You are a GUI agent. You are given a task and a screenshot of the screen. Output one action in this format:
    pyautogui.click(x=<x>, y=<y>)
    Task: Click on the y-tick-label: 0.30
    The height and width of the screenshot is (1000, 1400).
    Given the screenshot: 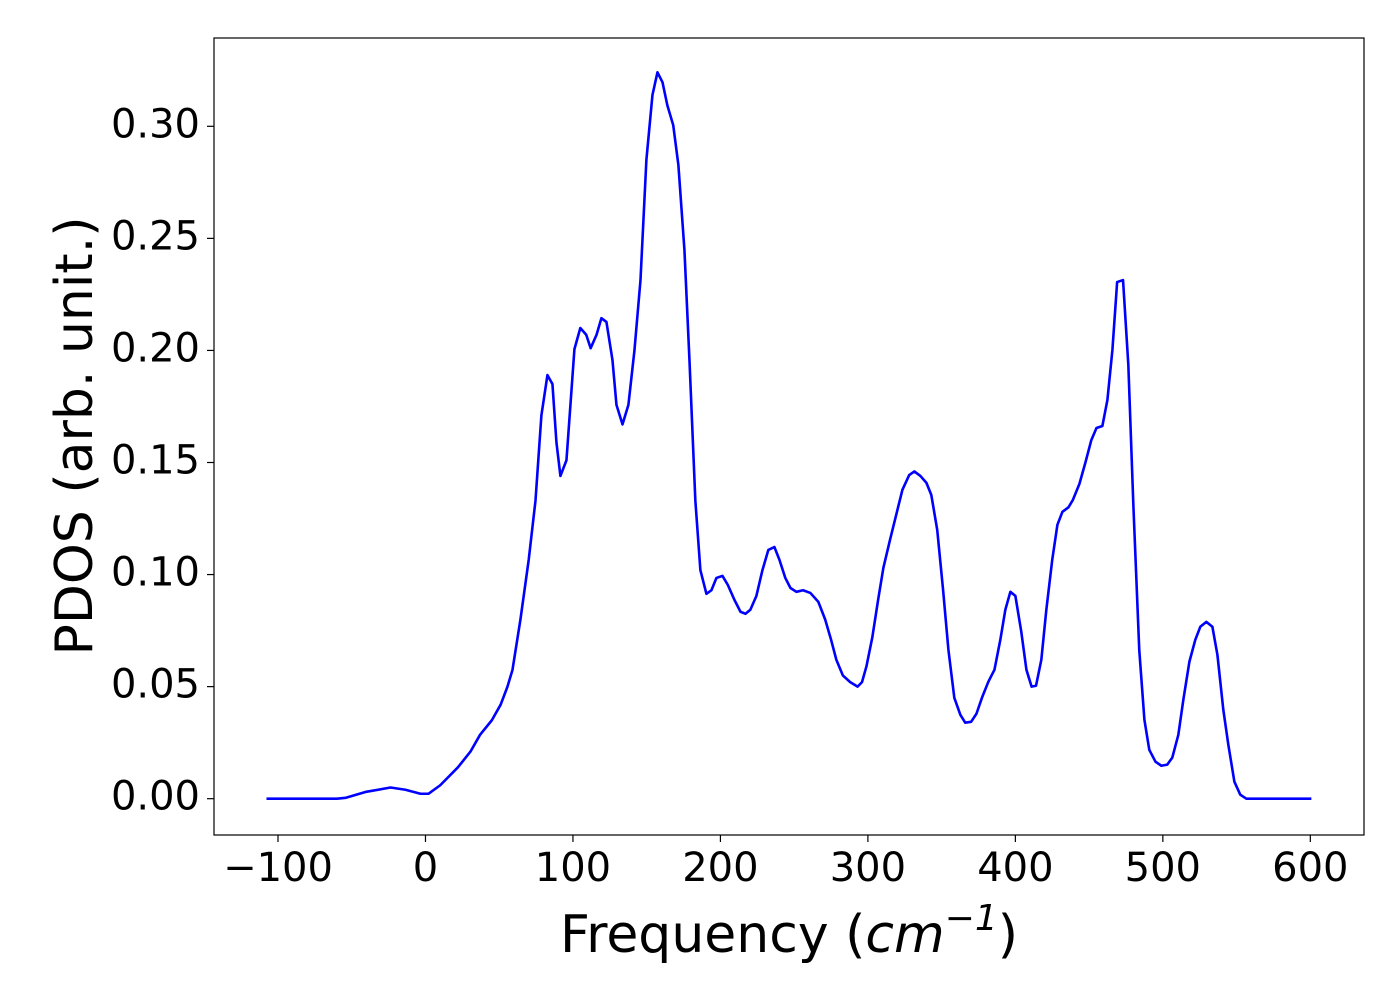 What is the action you would take?
    pyautogui.click(x=155, y=124)
    